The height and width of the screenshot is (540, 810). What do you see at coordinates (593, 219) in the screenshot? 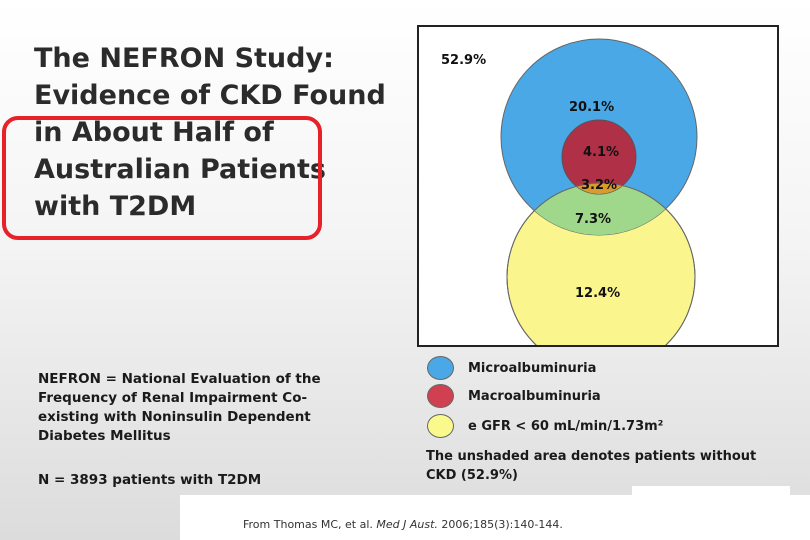
I see `venn-label-micro-egfr: 7.3%` at bounding box center [593, 219].